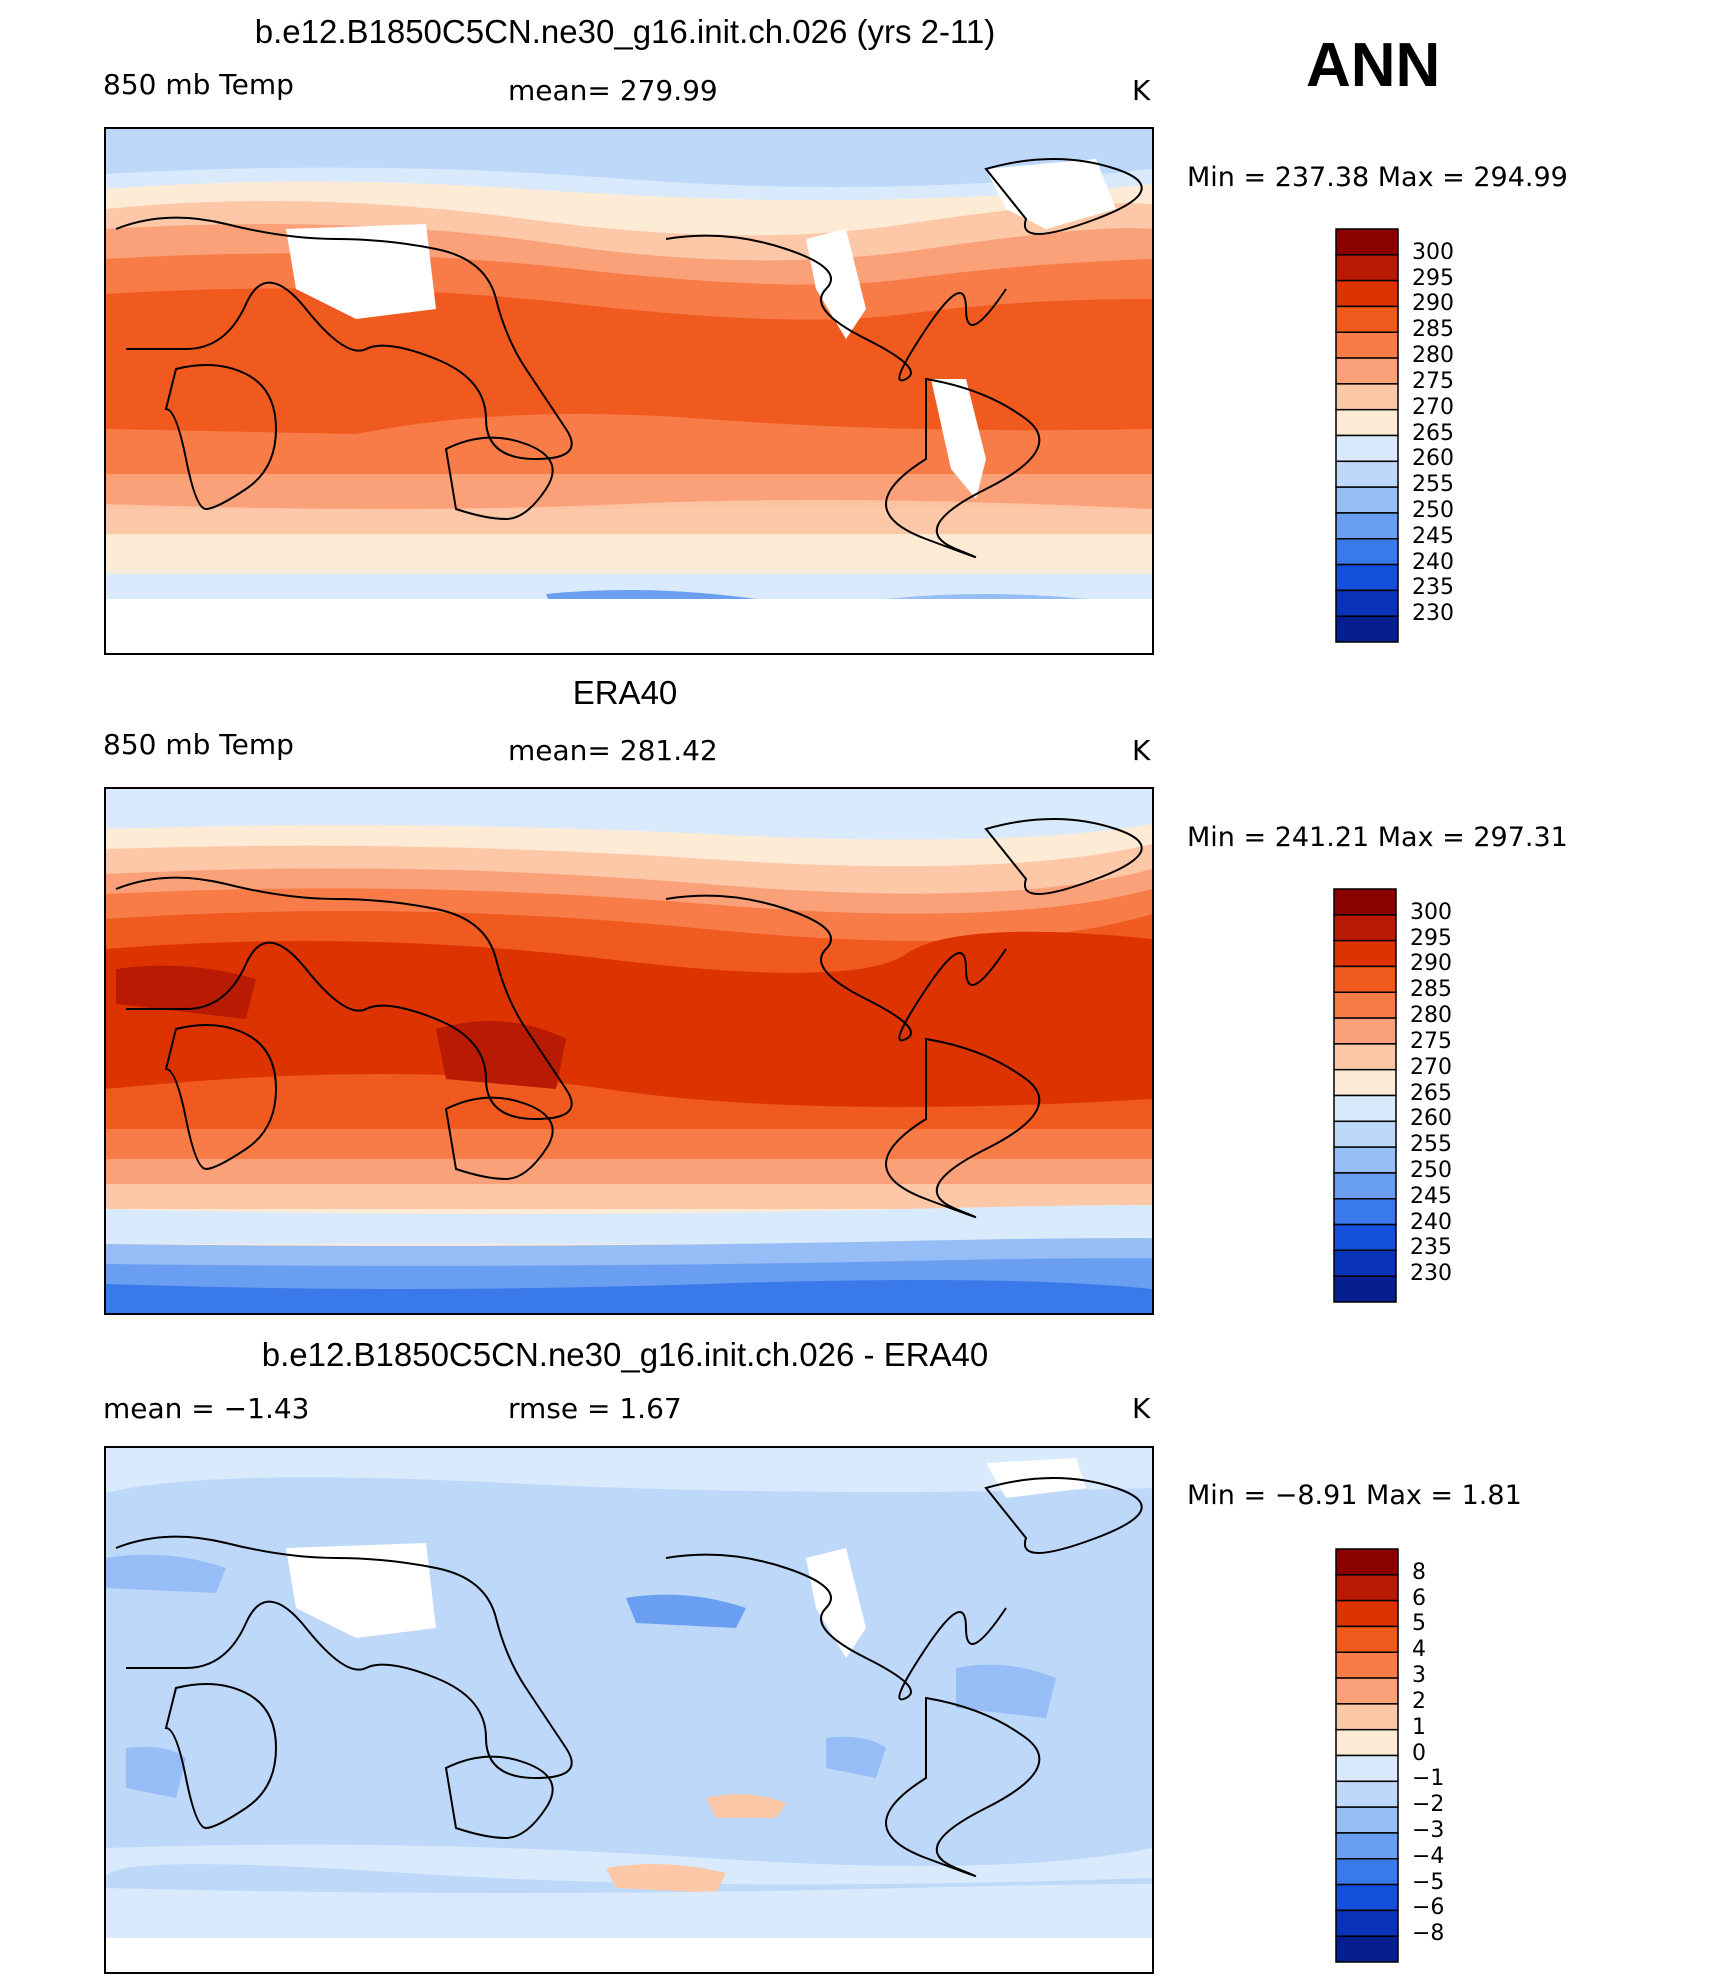  I want to click on panel-2-title: ERA40, so click(625, 692).